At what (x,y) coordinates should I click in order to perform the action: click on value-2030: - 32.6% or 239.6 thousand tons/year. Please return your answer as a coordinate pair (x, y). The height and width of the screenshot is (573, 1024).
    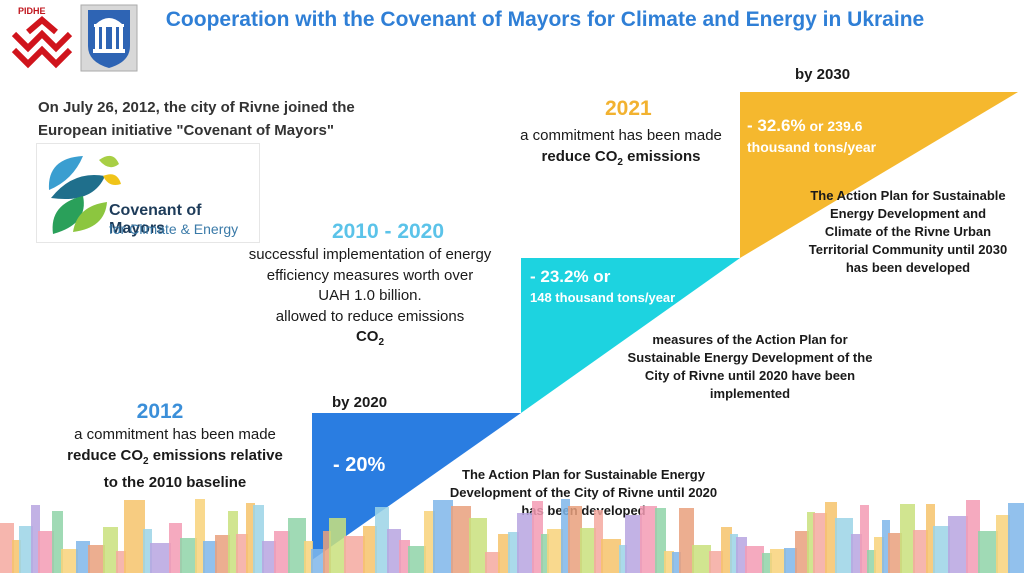
    Looking at the image, I should click on (862, 135).